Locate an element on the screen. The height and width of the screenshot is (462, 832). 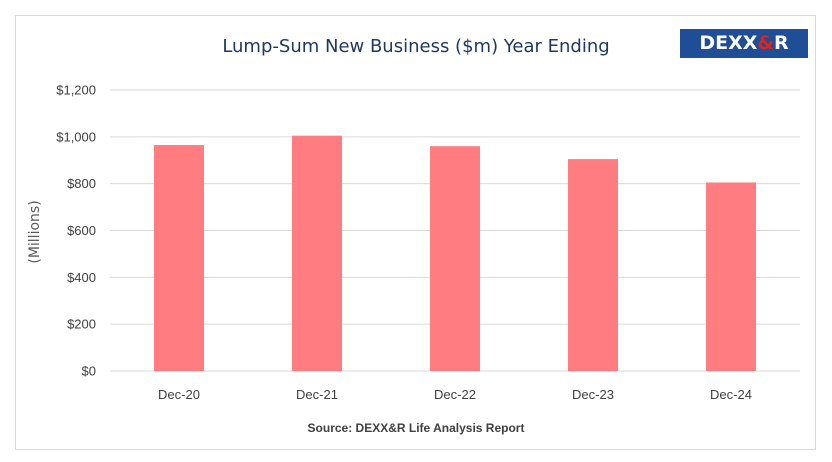
y-tick-label: $200 is located at coordinates (81, 324).